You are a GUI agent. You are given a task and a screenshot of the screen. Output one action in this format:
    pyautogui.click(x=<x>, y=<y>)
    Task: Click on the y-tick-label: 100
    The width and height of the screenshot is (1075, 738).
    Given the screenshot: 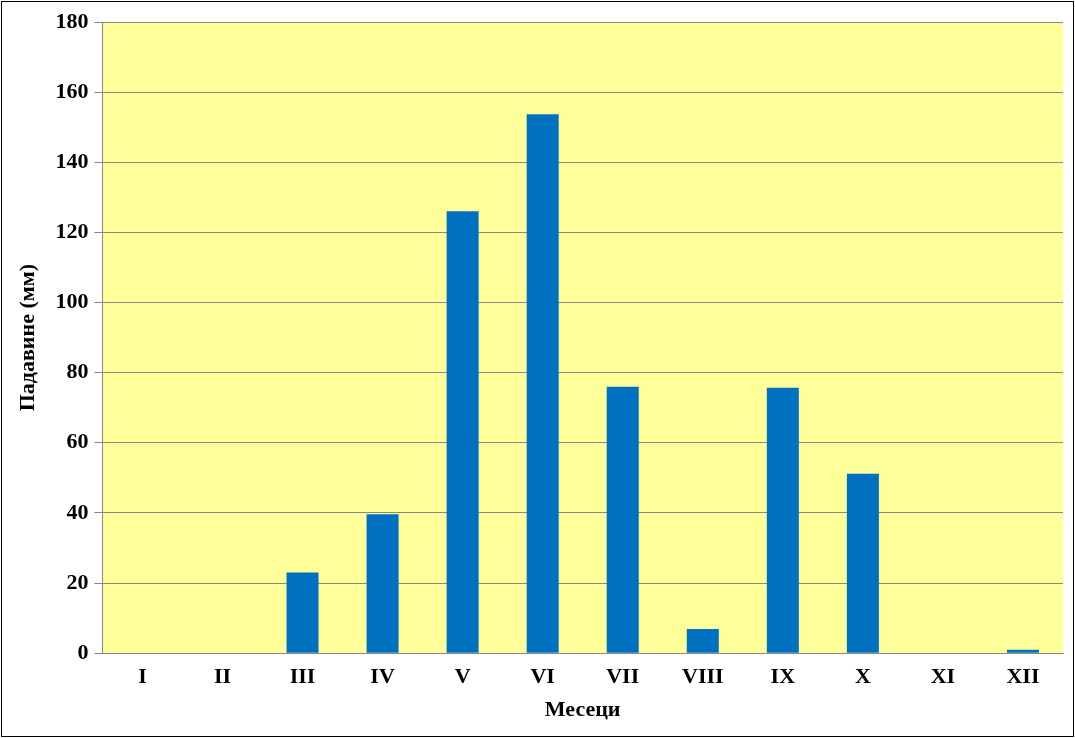 What is the action you would take?
    pyautogui.click(x=72, y=301)
    